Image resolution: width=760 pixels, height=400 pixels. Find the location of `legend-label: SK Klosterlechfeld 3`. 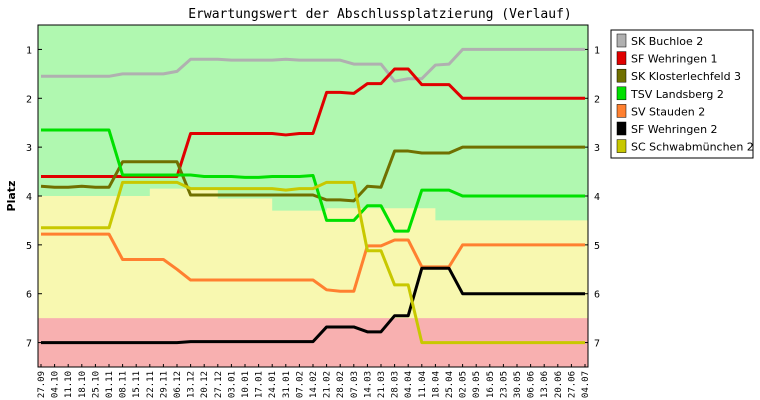

legend-label: SK Klosterlechfeld 3 is located at coordinates (686, 76).